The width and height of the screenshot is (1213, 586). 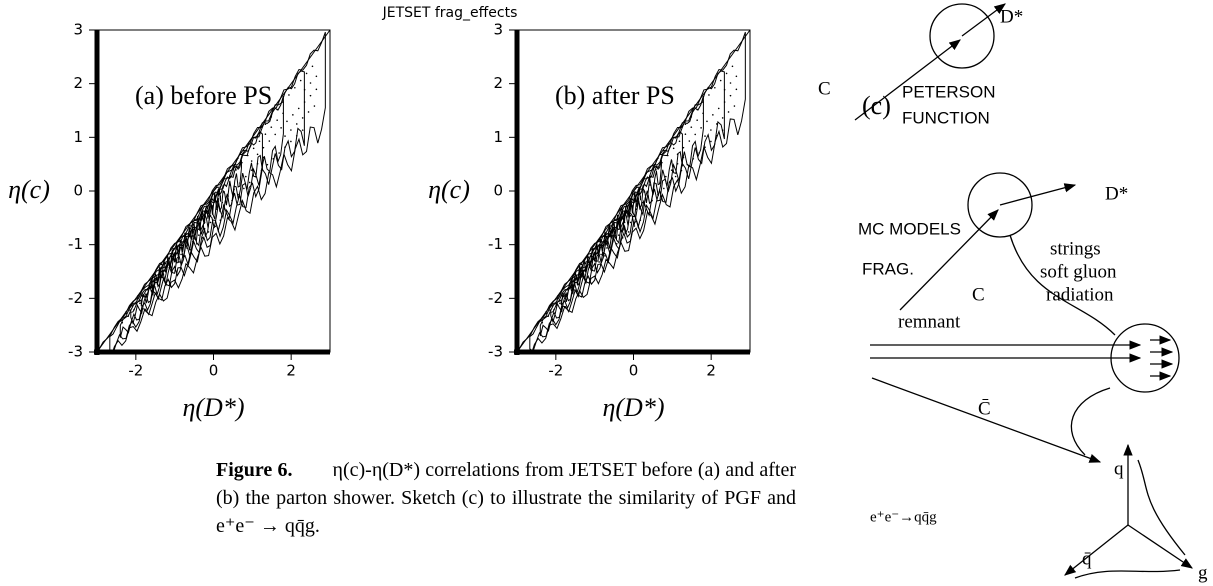 I want to click on model-label: MC MODELS, so click(x=909, y=228).